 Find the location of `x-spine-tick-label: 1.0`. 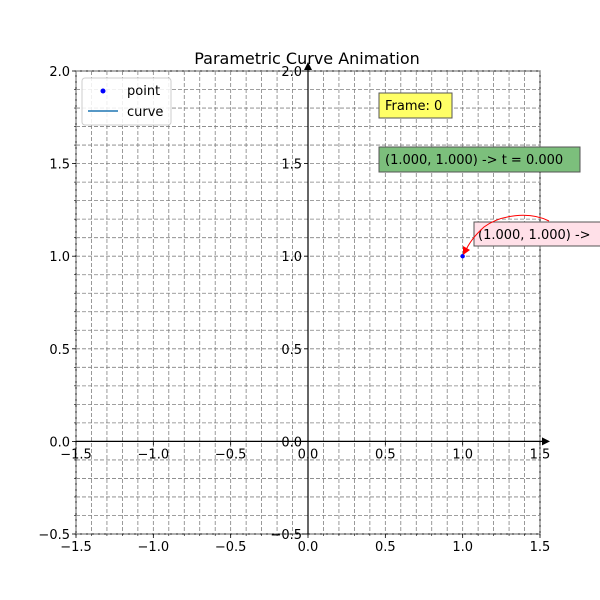

x-spine-tick-label: 1.0 is located at coordinates (462, 454).